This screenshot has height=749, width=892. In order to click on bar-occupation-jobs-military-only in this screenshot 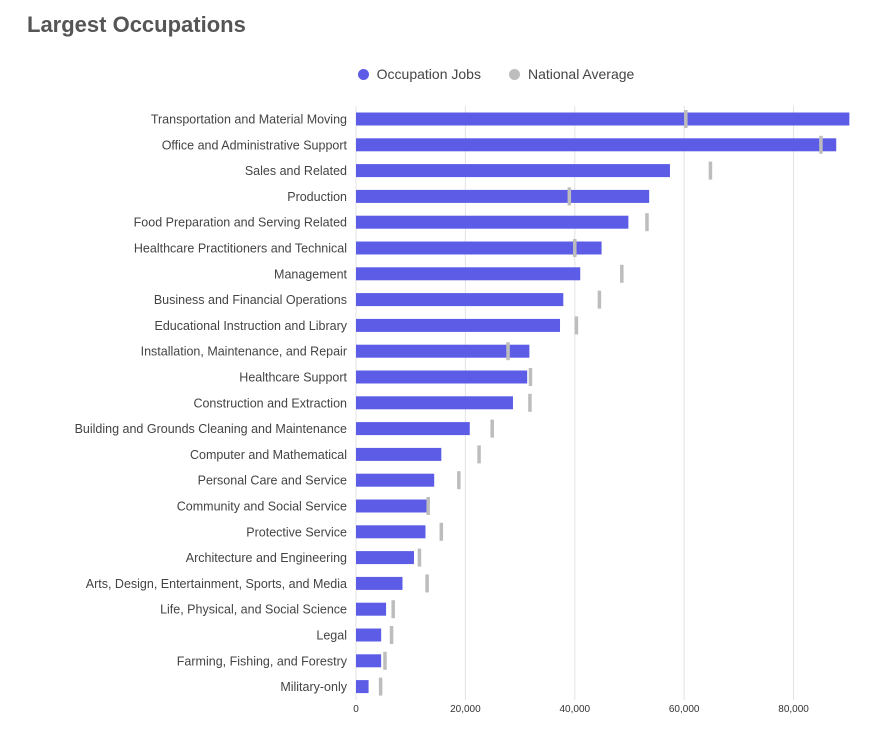, I will do `click(362, 687)`.